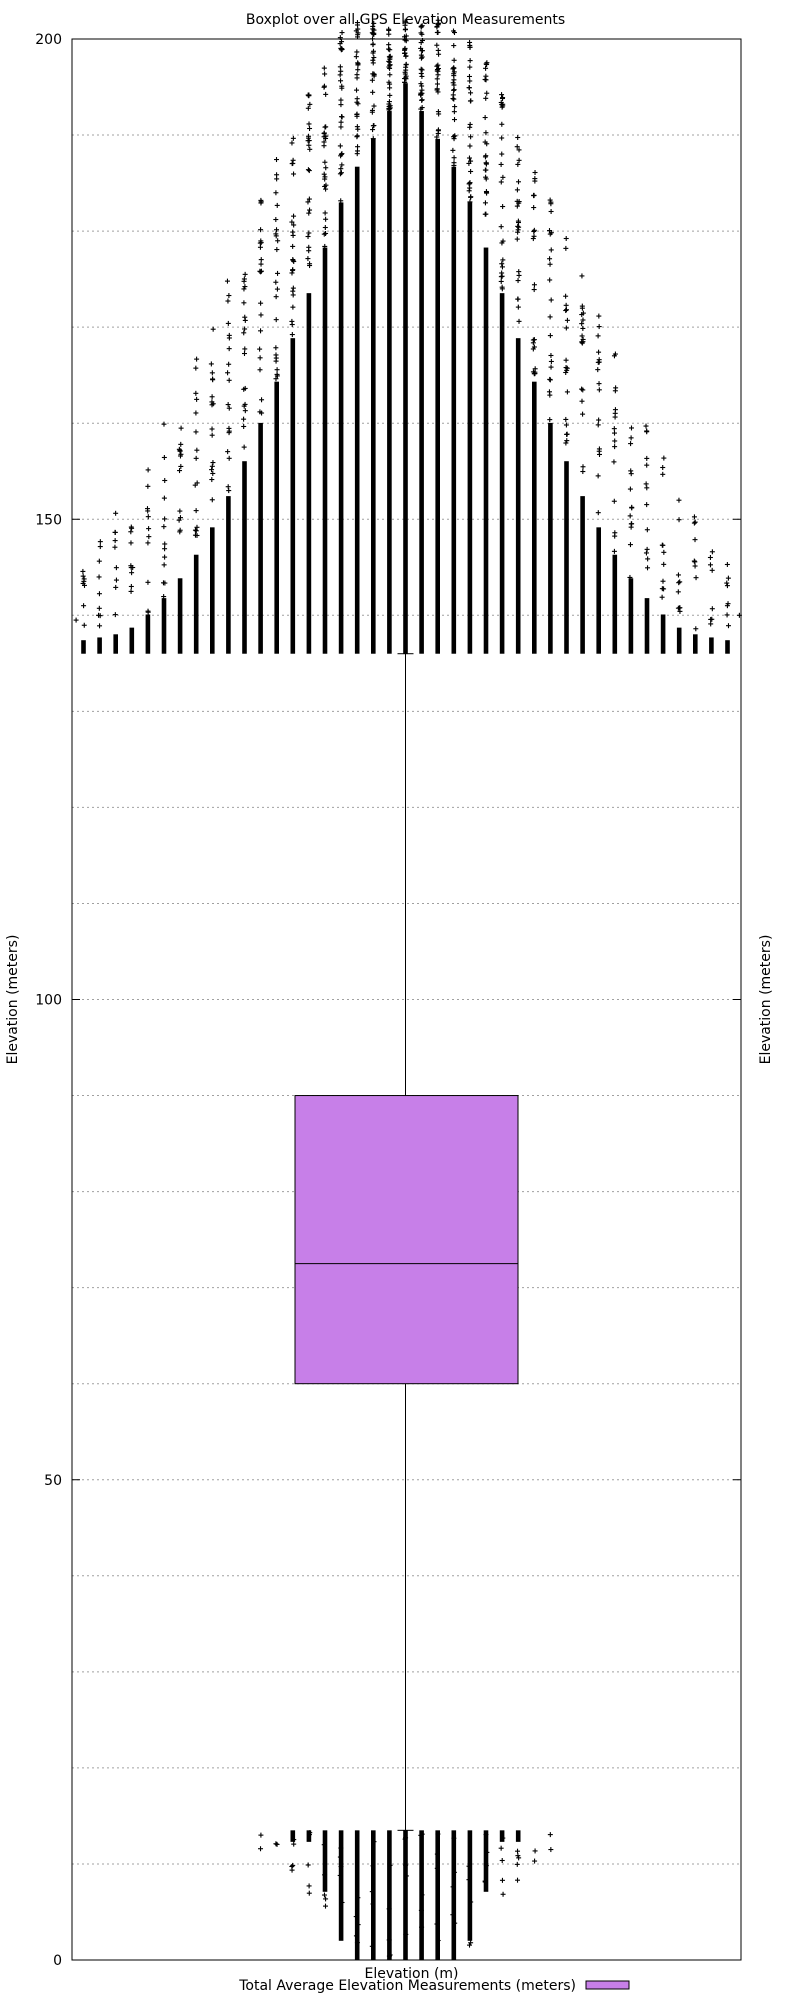 The image size is (800, 2000). What do you see at coordinates (48, 40) in the screenshot?
I see `y-tick-label: 200` at bounding box center [48, 40].